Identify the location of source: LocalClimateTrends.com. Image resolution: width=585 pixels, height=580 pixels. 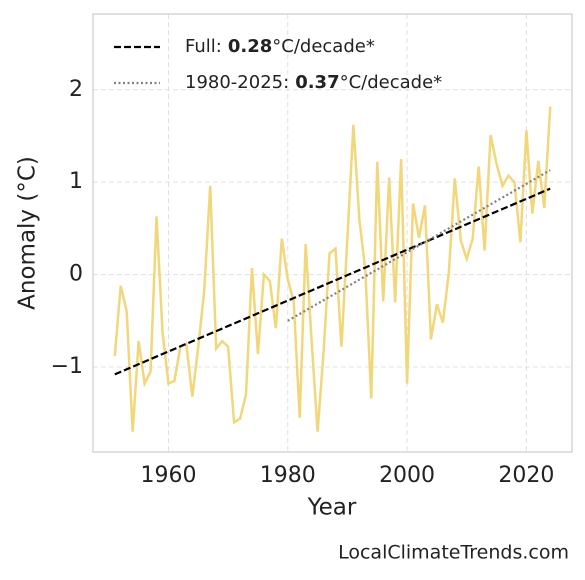
(453, 553).